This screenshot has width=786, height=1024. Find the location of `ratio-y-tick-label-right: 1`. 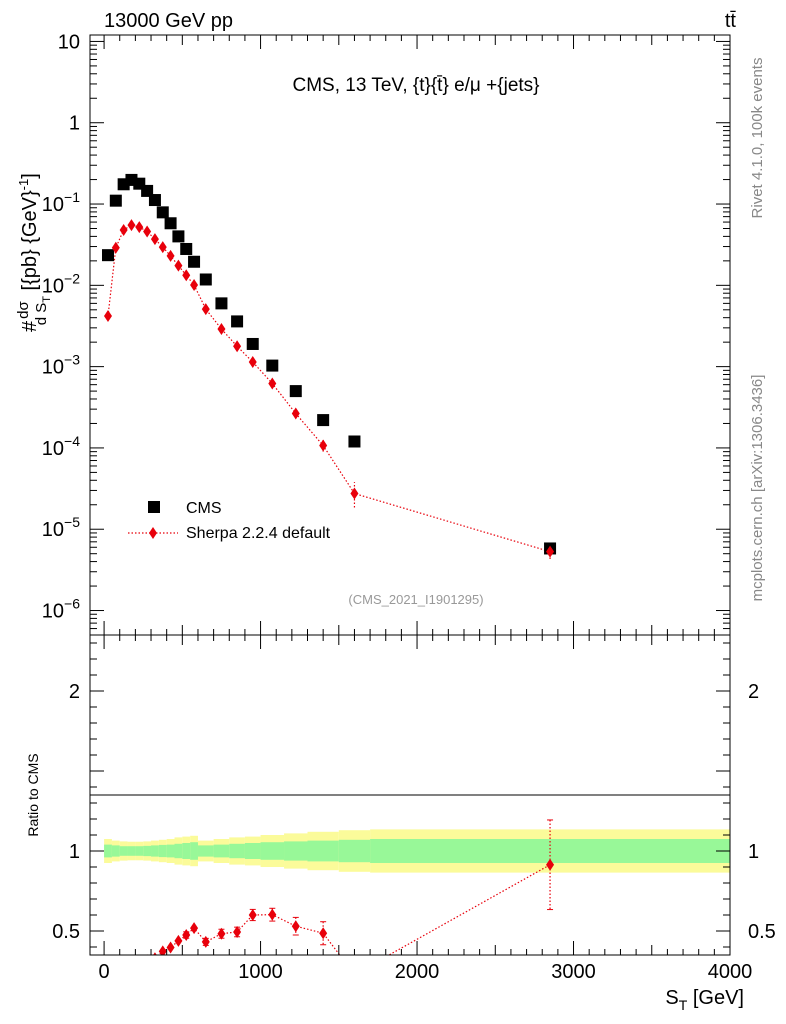

ratio-y-tick-label-right: 1 is located at coordinates (753, 852).